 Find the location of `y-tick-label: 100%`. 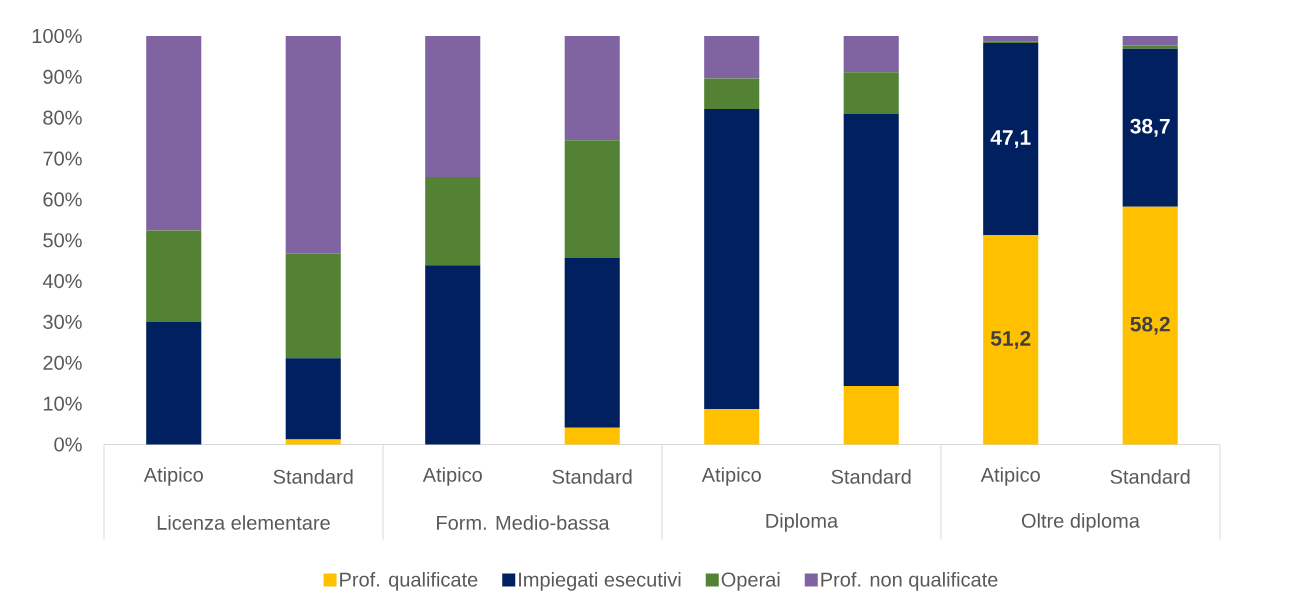

y-tick-label: 100% is located at coordinates (57, 36).